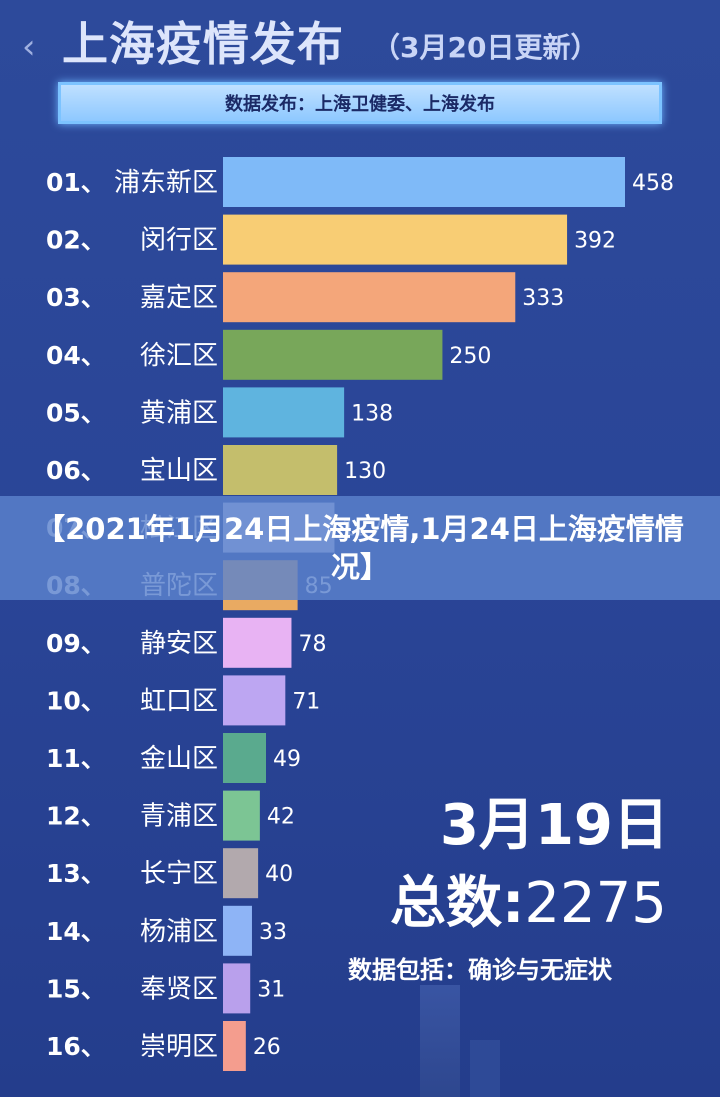  I want to click on category-label: 金山区, so click(179, 759).